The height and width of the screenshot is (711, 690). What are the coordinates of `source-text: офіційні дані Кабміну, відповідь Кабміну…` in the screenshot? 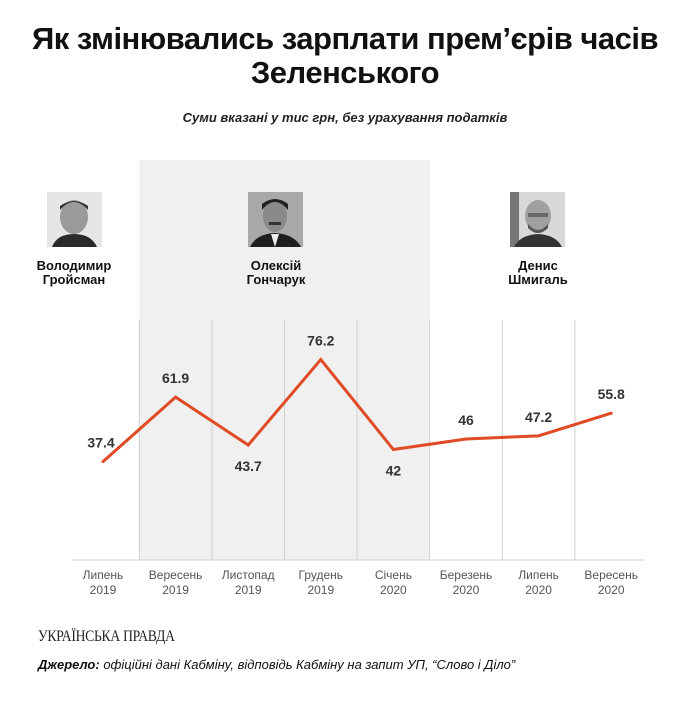 It's located at (307, 664).